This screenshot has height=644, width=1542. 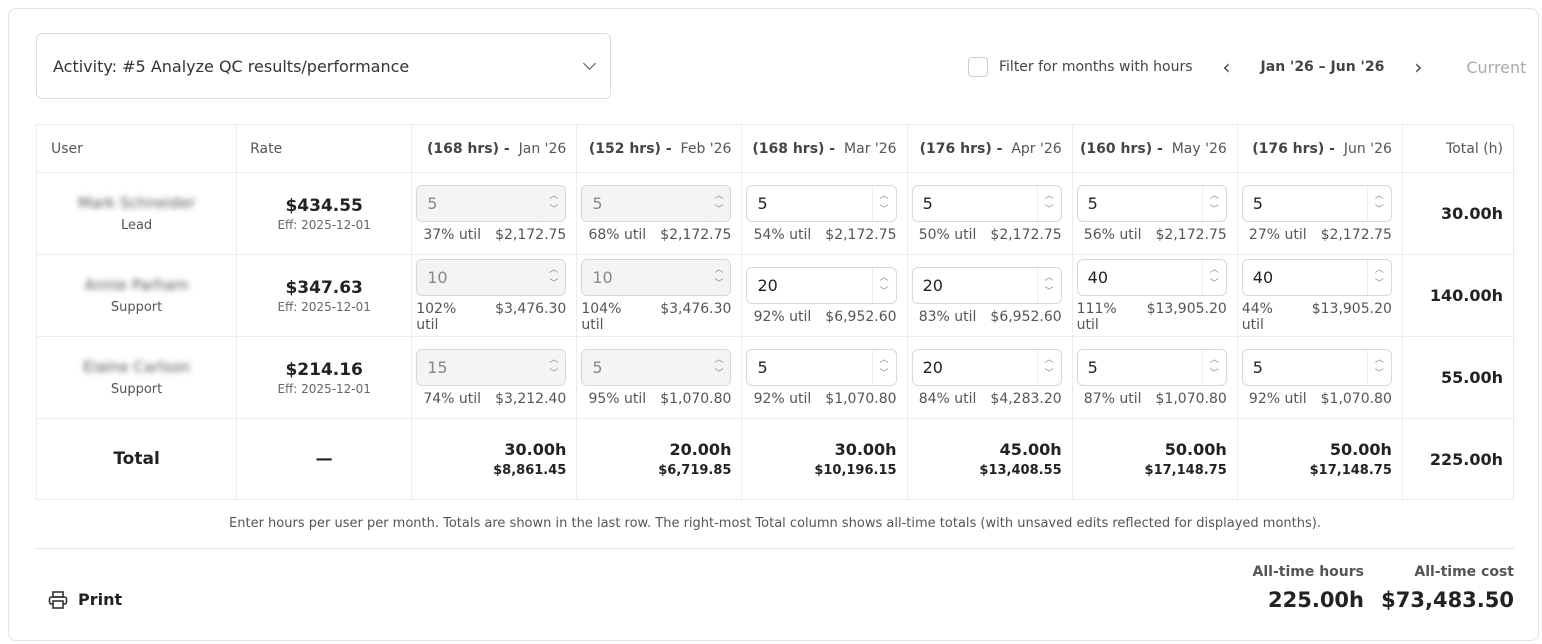 I want to click on month-total-cost: $13,408.55, so click(x=1020, y=470).